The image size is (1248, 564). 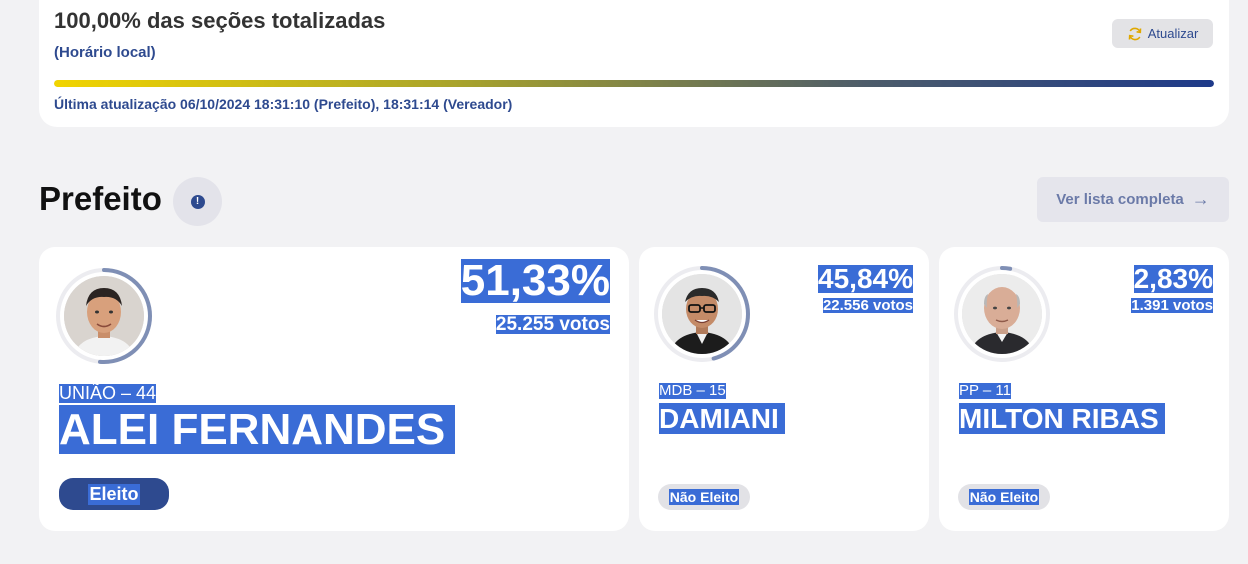 What do you see at coordinates (1135, 33) in the screenshot?
I see `refresh-icon` at bounding box center [1135, 33].